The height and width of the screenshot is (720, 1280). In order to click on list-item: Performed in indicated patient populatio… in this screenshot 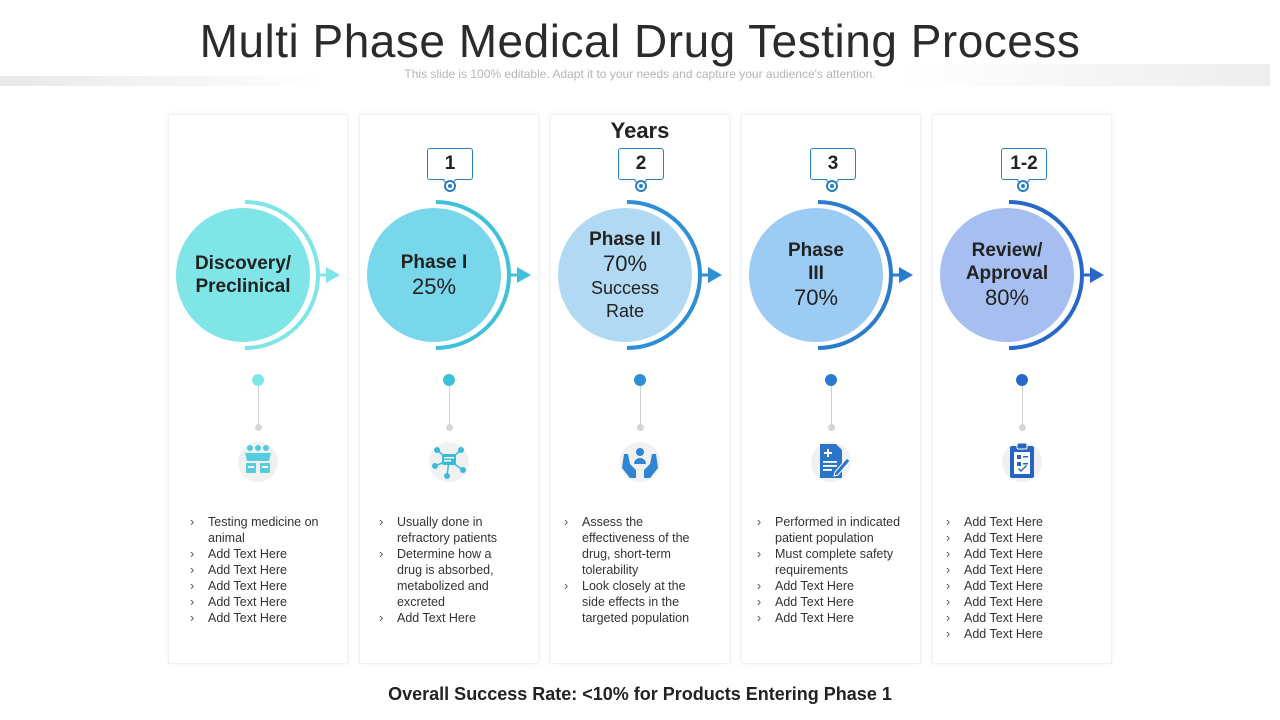, I will do `click(832, 530)`.